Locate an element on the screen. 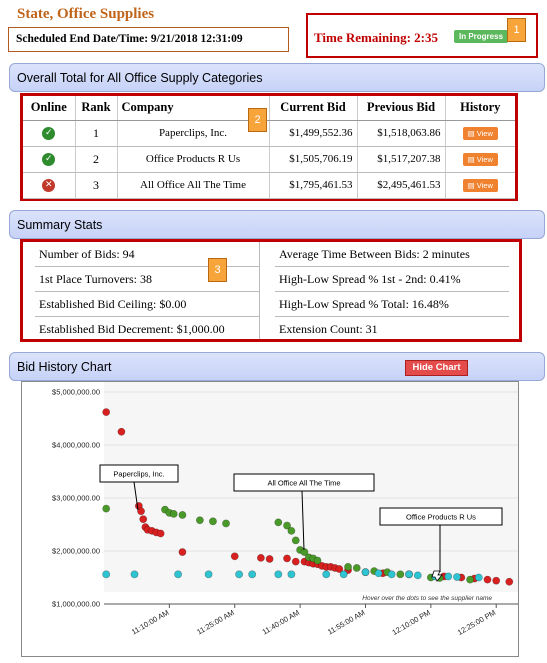 This screenshot has height=663, width=547. hide-chart-button: Hide Chart is located at coordinates (436, 368).